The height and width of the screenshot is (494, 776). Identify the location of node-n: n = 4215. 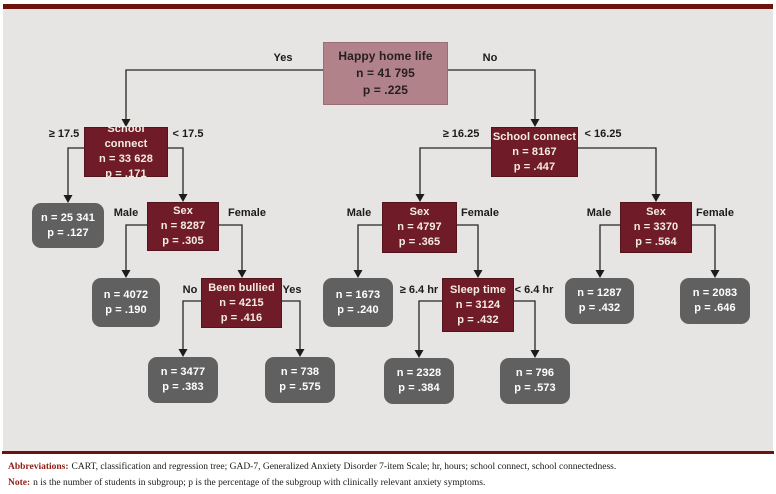
(241, 302).